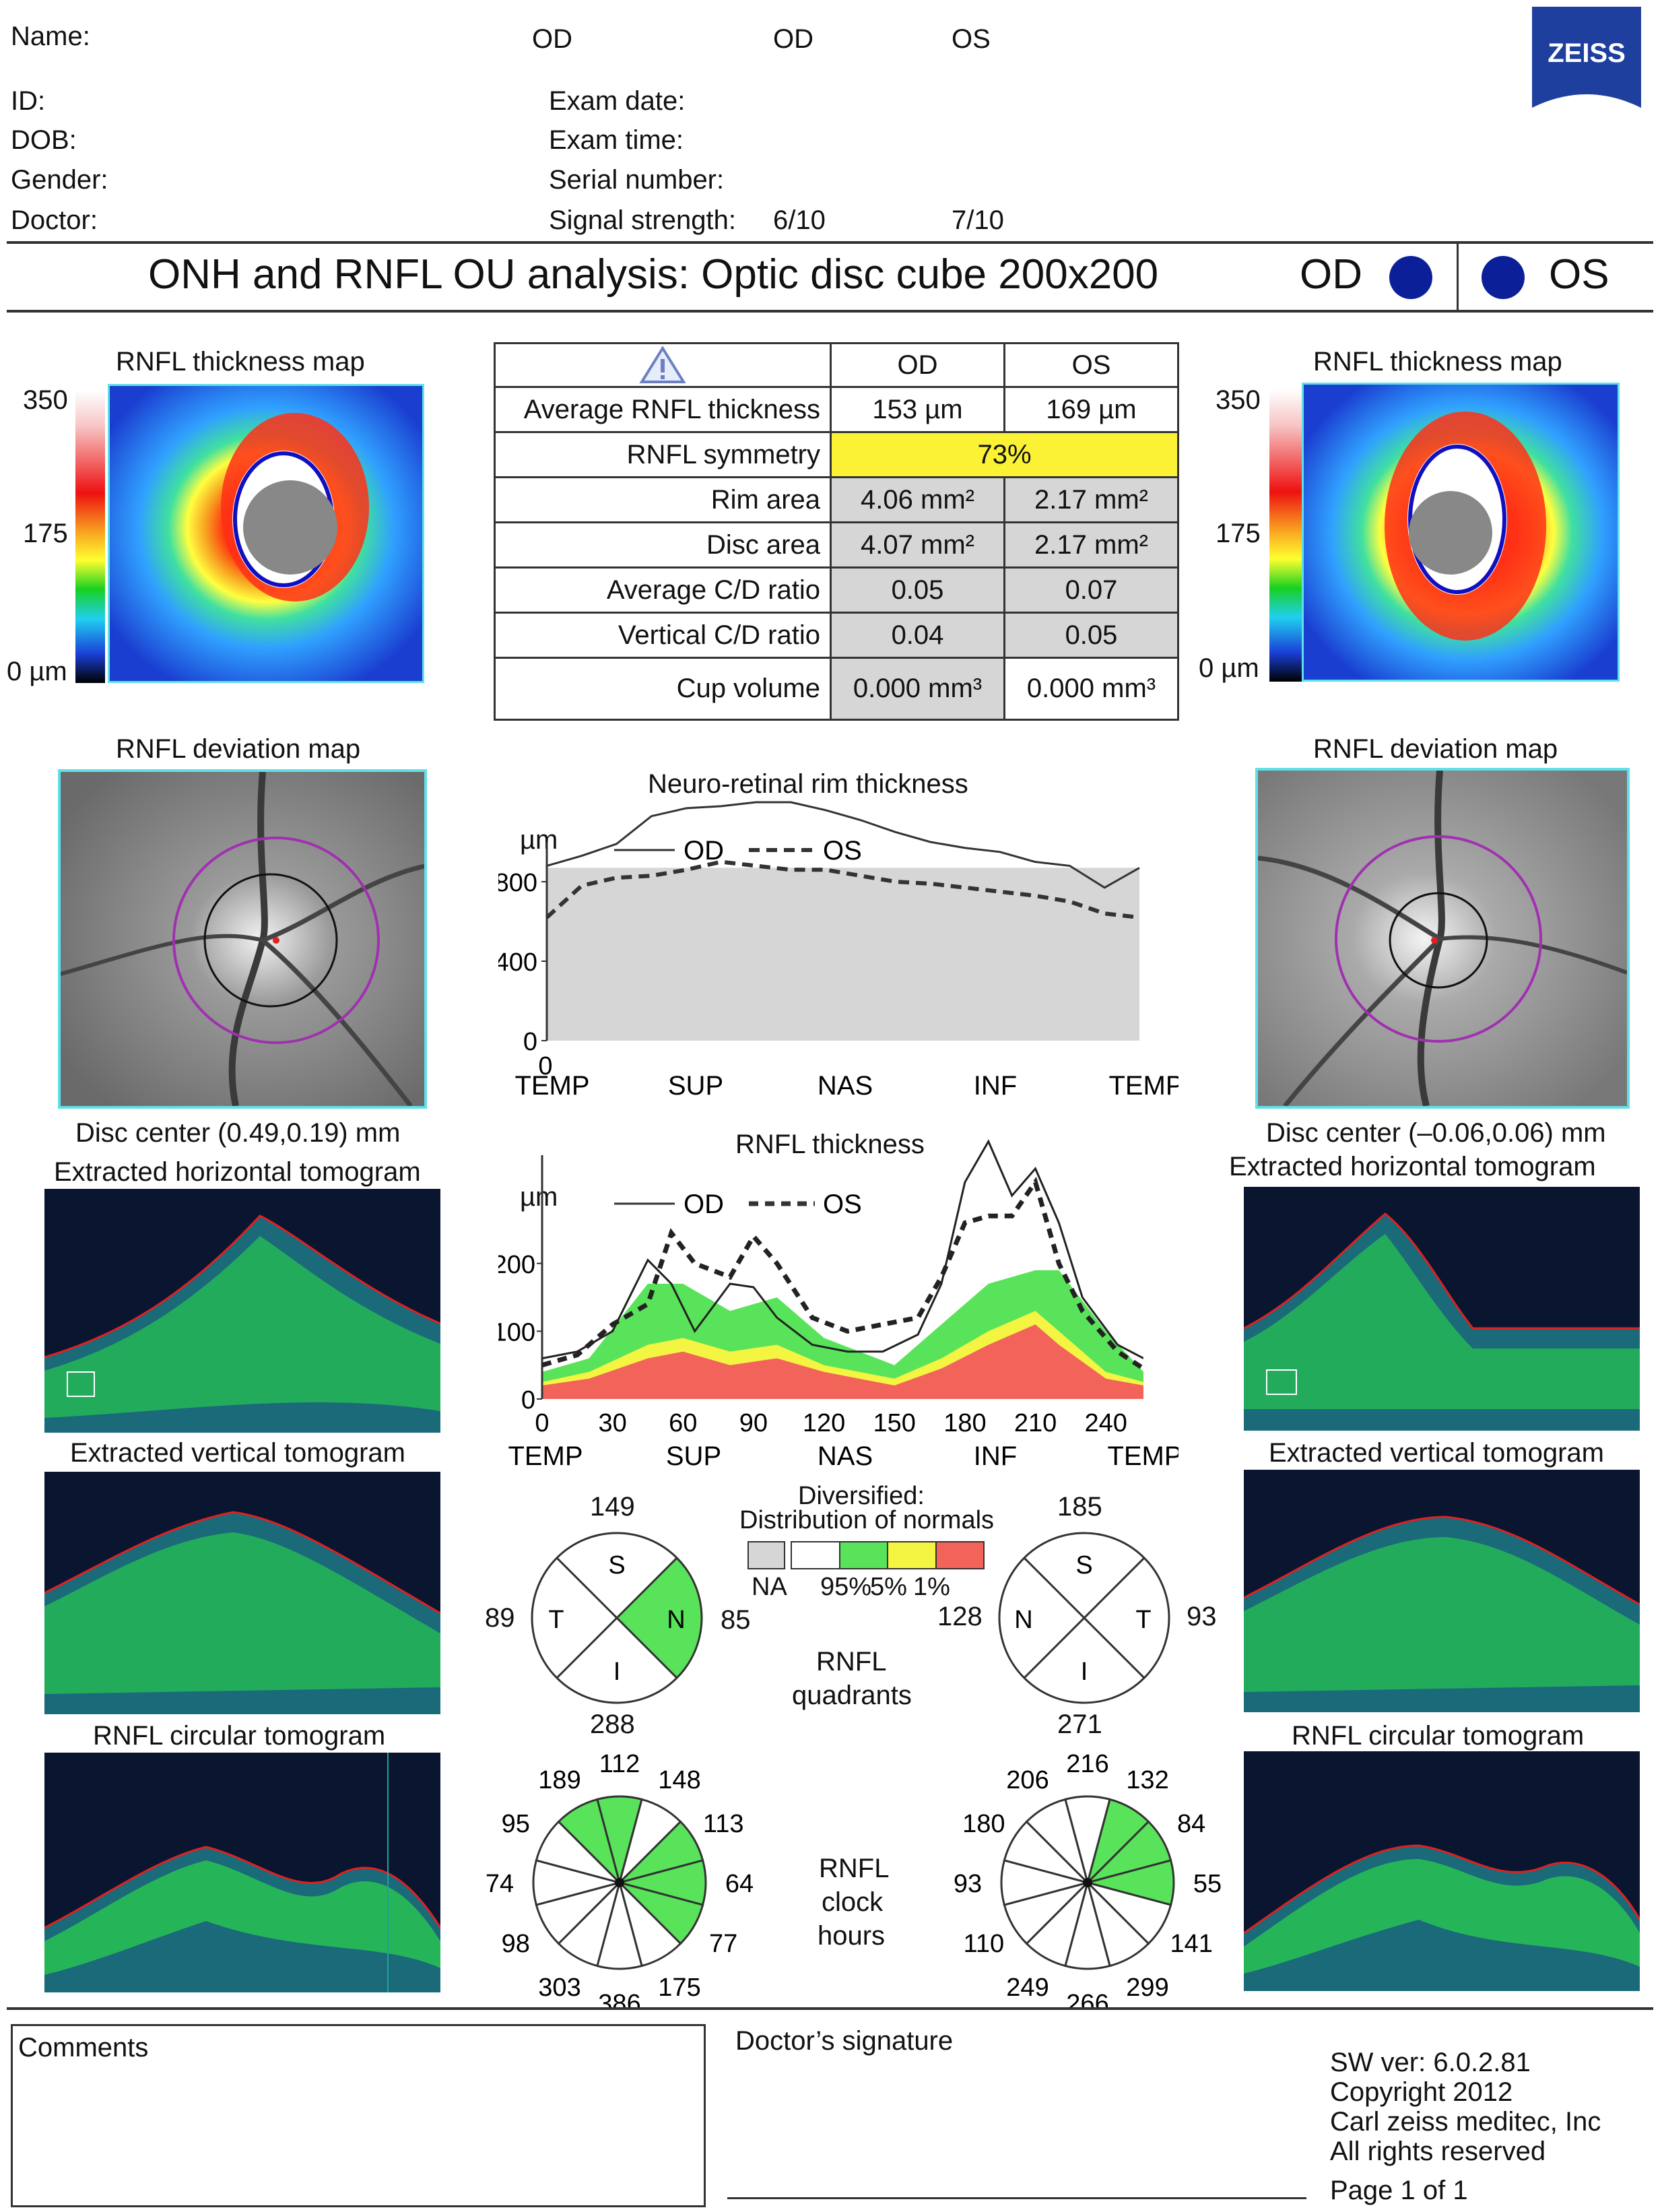  What do you see at coordinates (619, 1882) in the screenshot?
I see `od-clock-center` at bounding box center [619, 1882].